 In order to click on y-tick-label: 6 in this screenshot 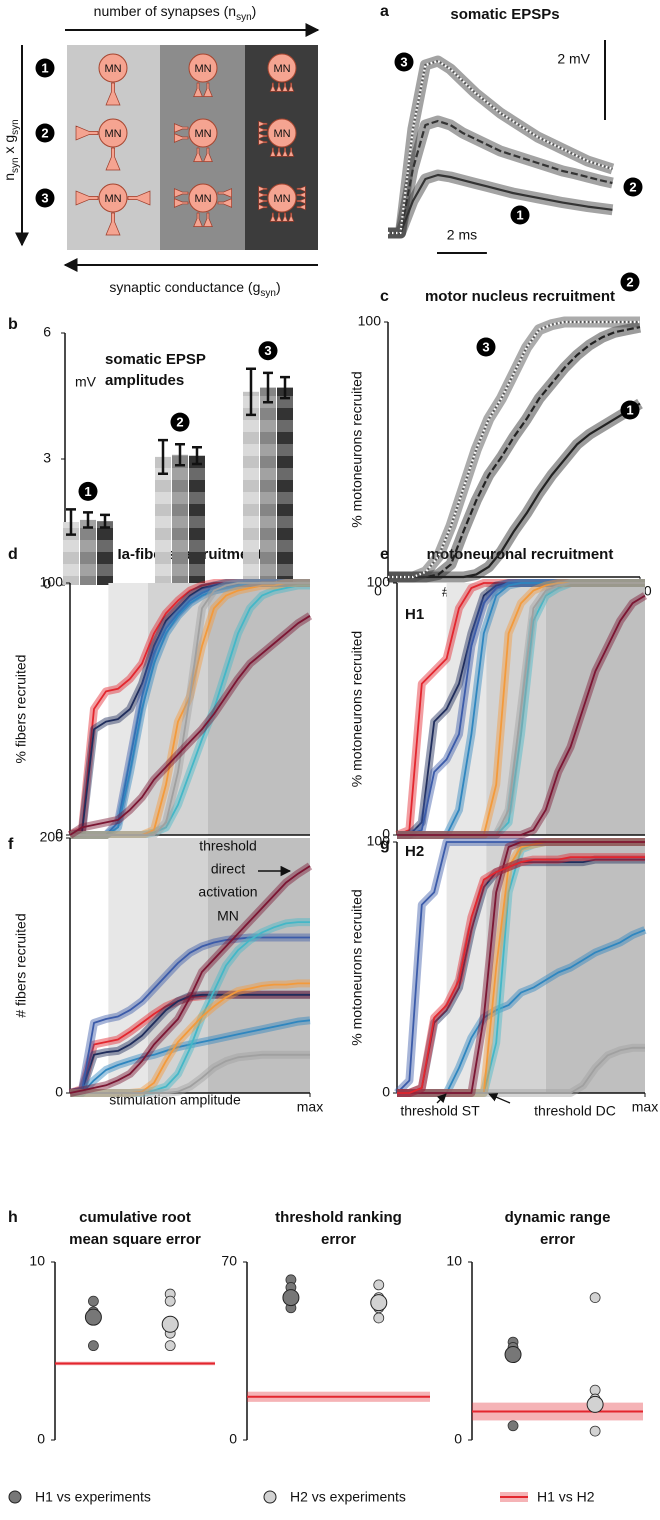, I will do `click(47, 332)`.